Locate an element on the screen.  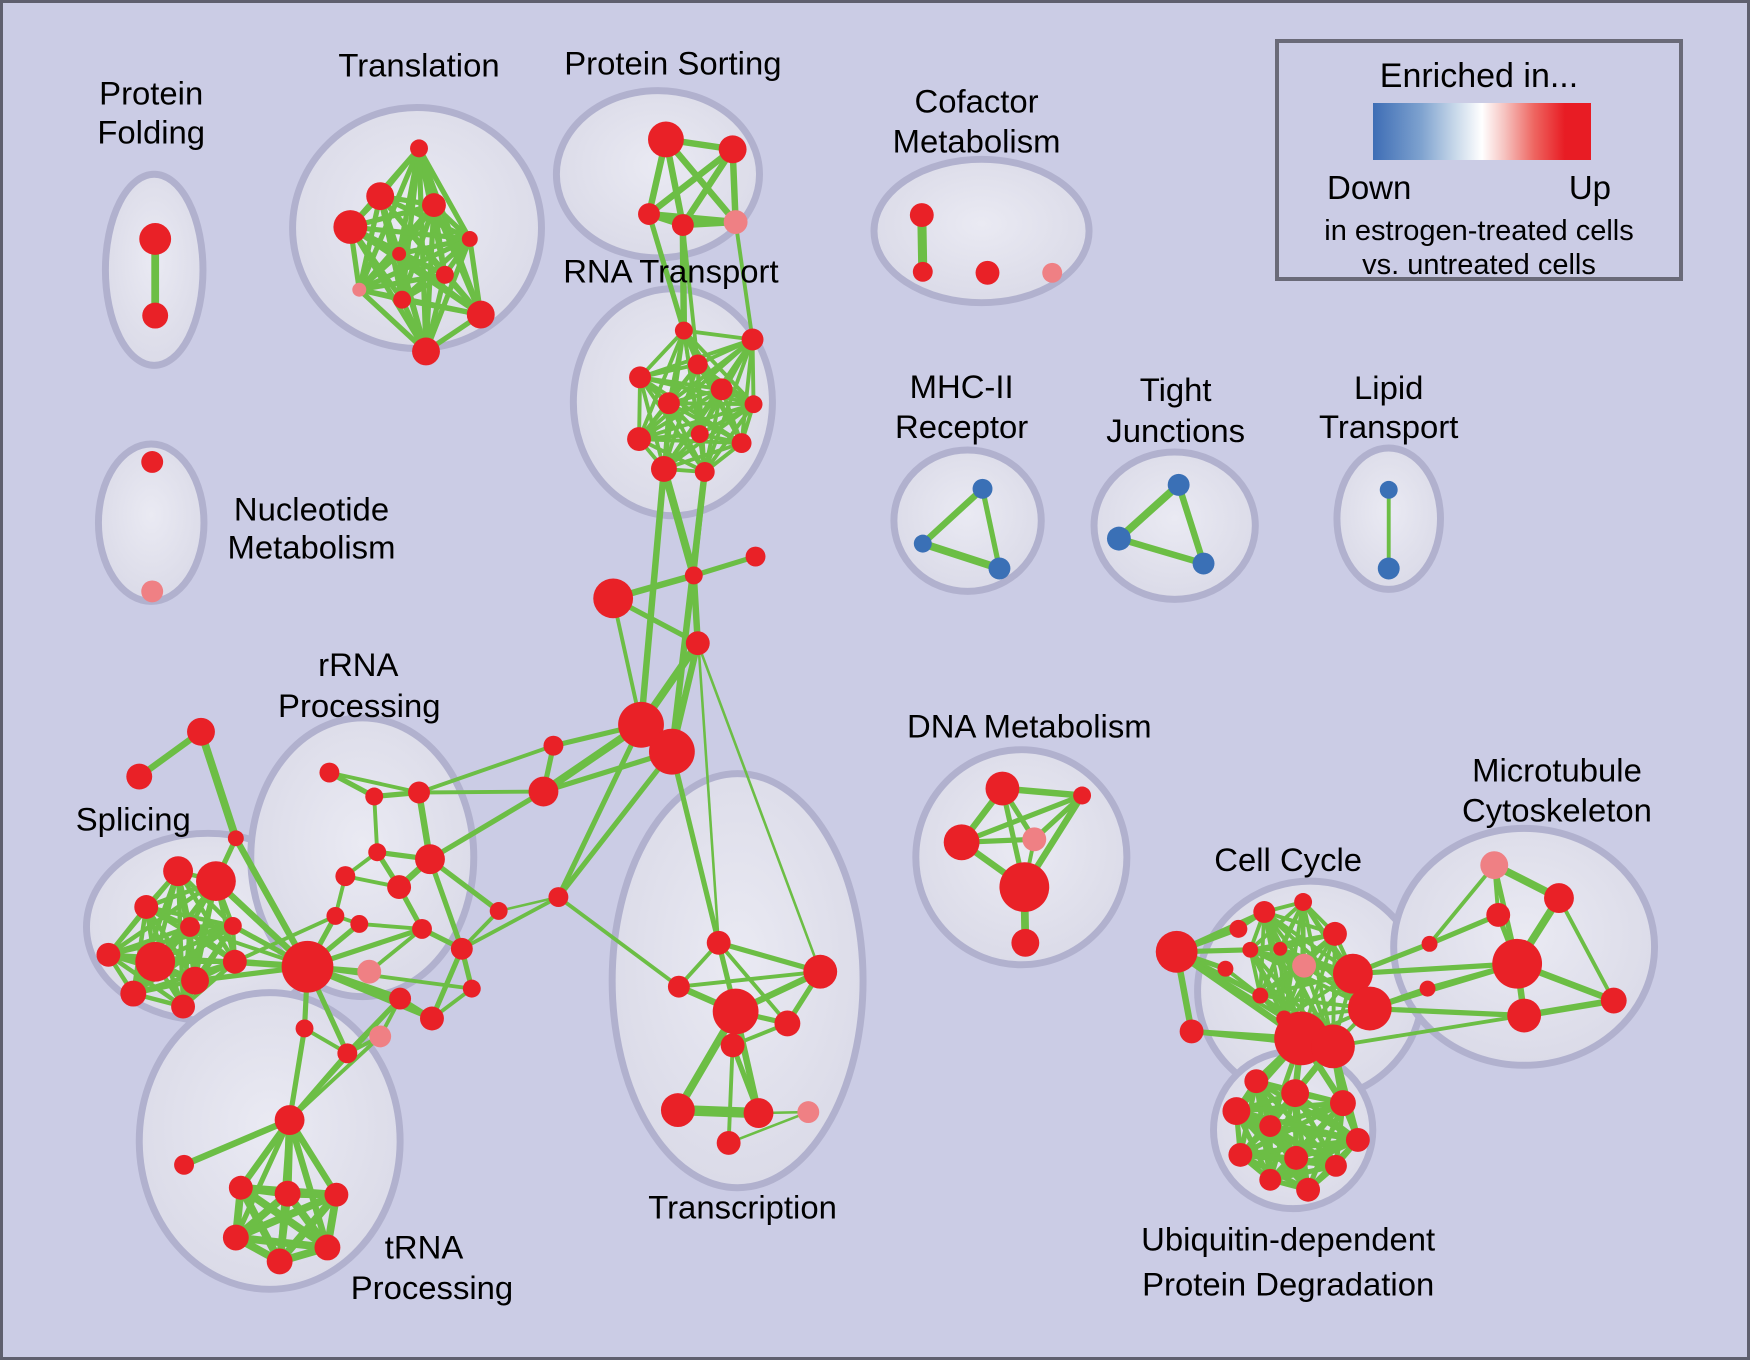
graph-node-rr7 is located at coordinates (399, 887).